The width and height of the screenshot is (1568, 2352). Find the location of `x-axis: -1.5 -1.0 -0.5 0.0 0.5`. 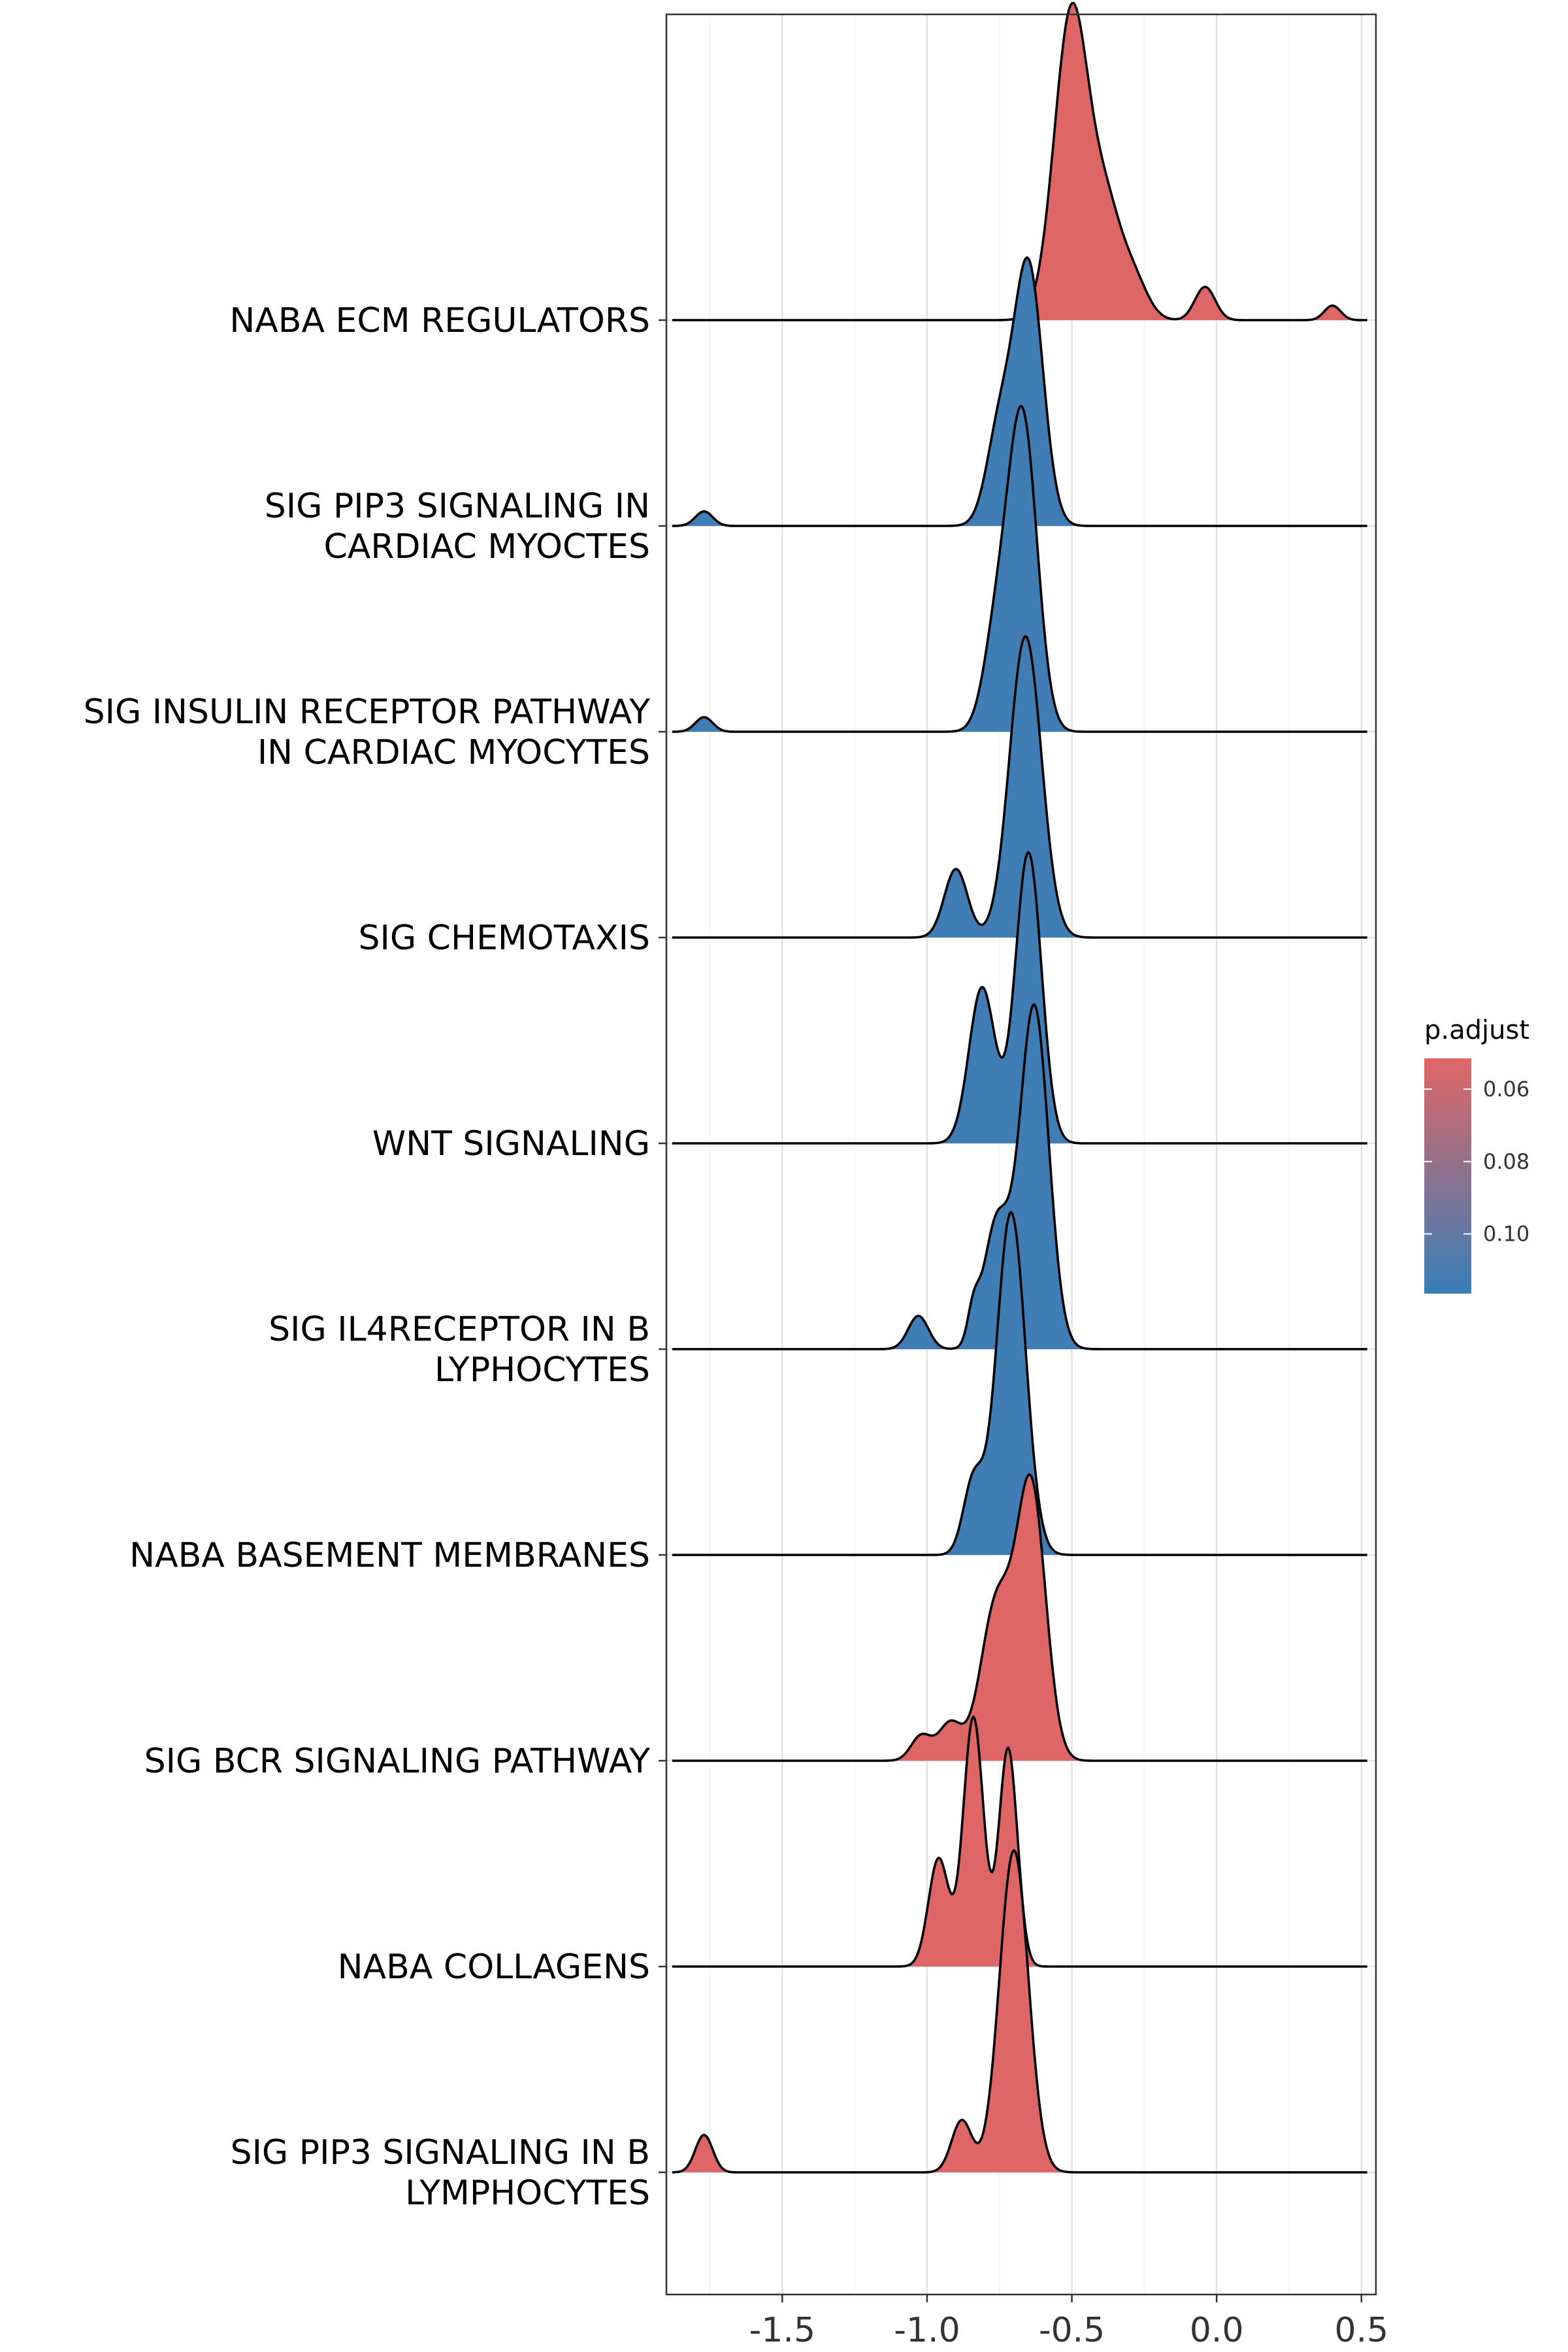

x-axis: -1.5 -1.0 -0.5 0.0 0.5 is located at coordinates (1068, 2322).